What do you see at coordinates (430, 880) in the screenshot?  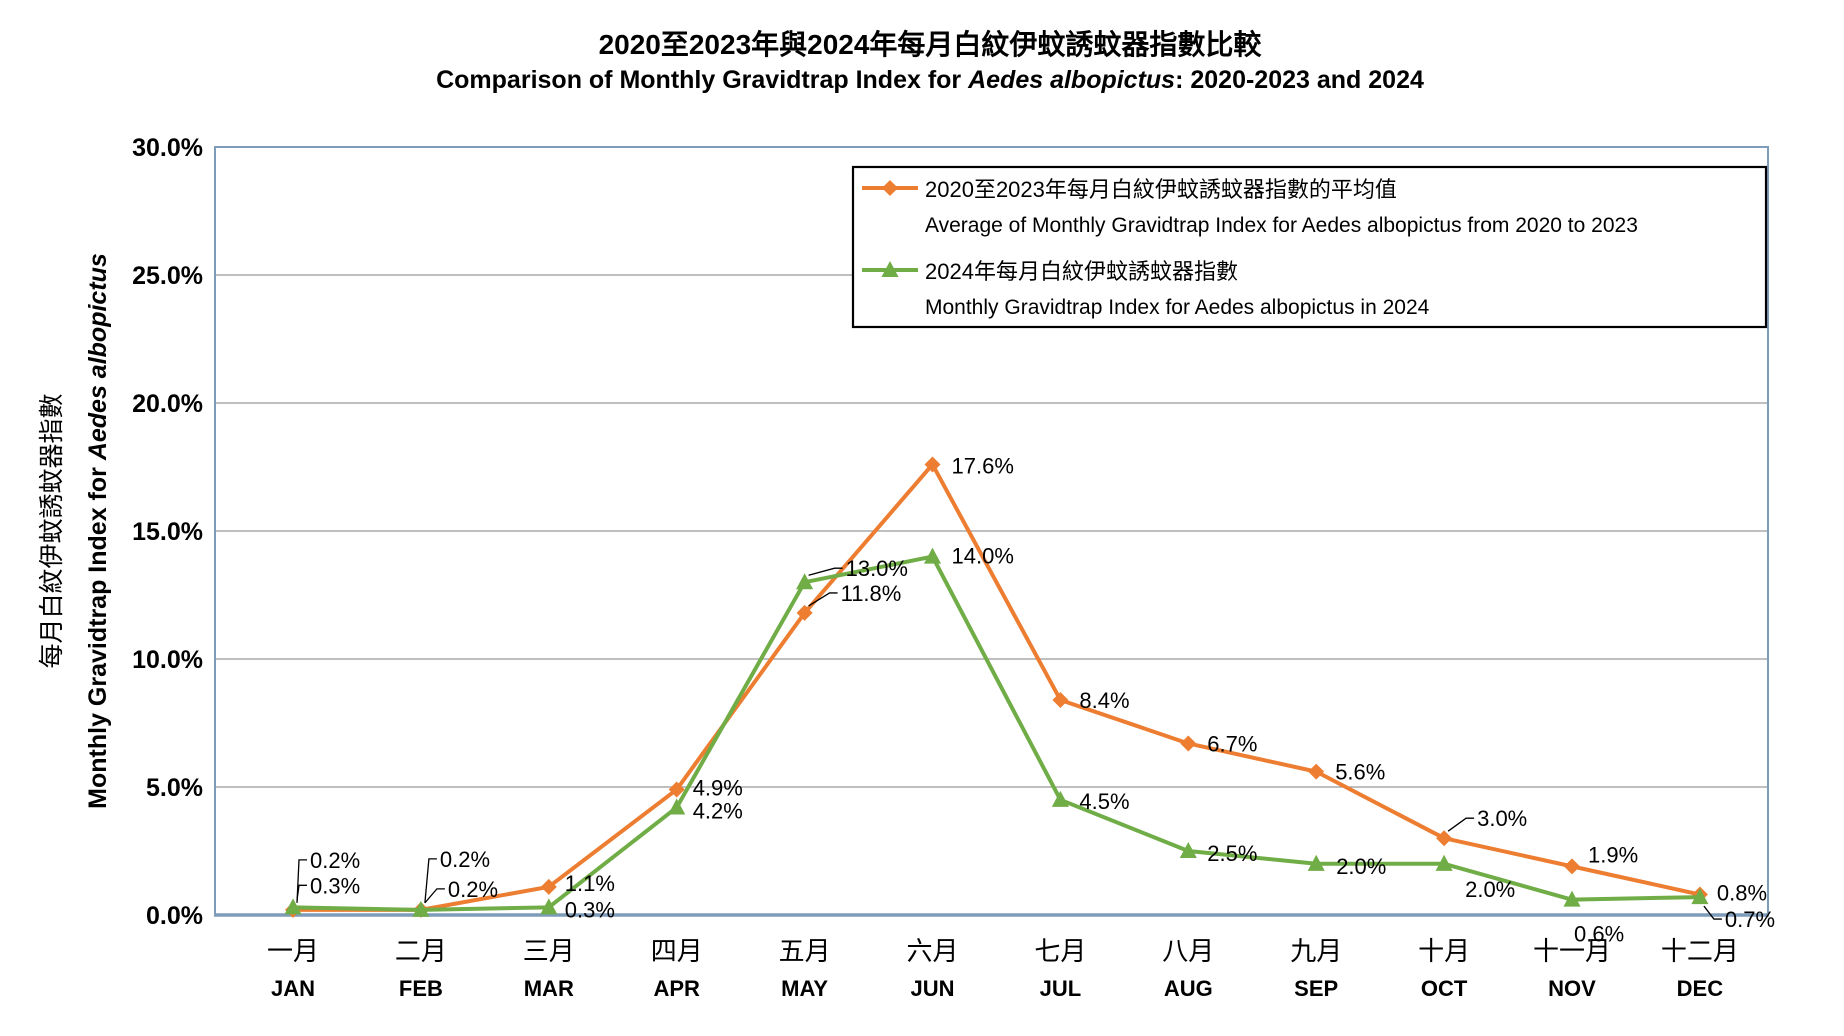 I see `data-label-leader-avg-2020-2023-feb` at bounding box center [430, 880].